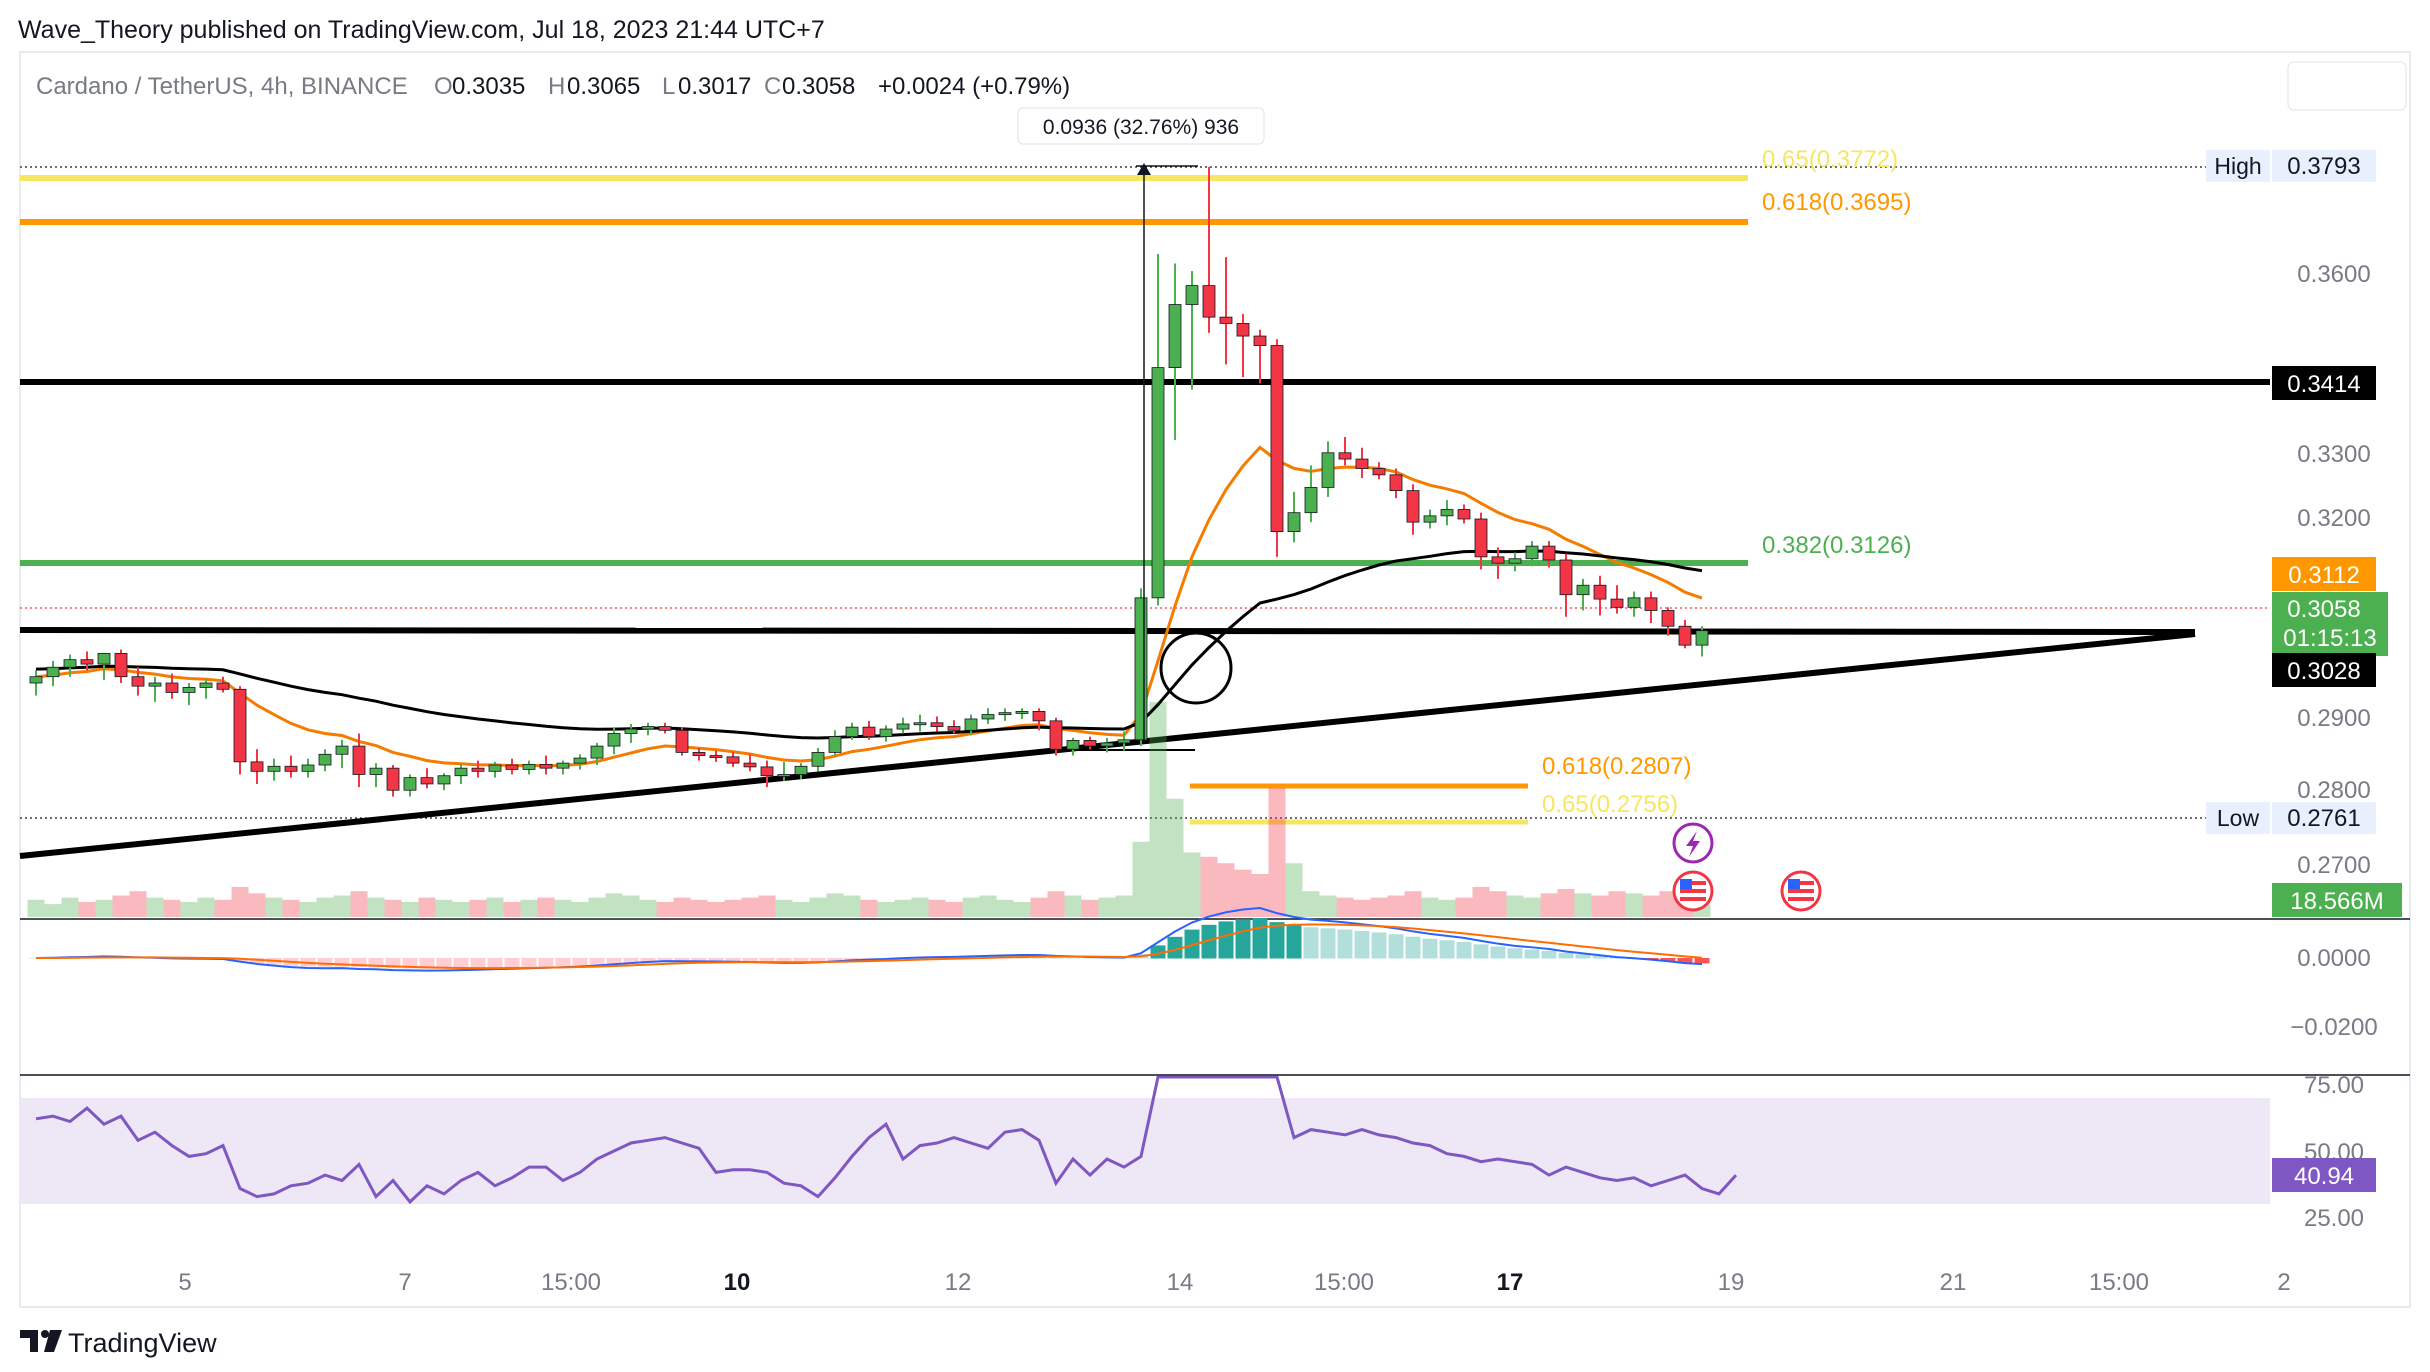 The width and height of the screenshot is (2430, 1372). What do you see at coordinates (869, 939) in the screenshot?
I see `macd-pane` at bounding box center [869, 939].